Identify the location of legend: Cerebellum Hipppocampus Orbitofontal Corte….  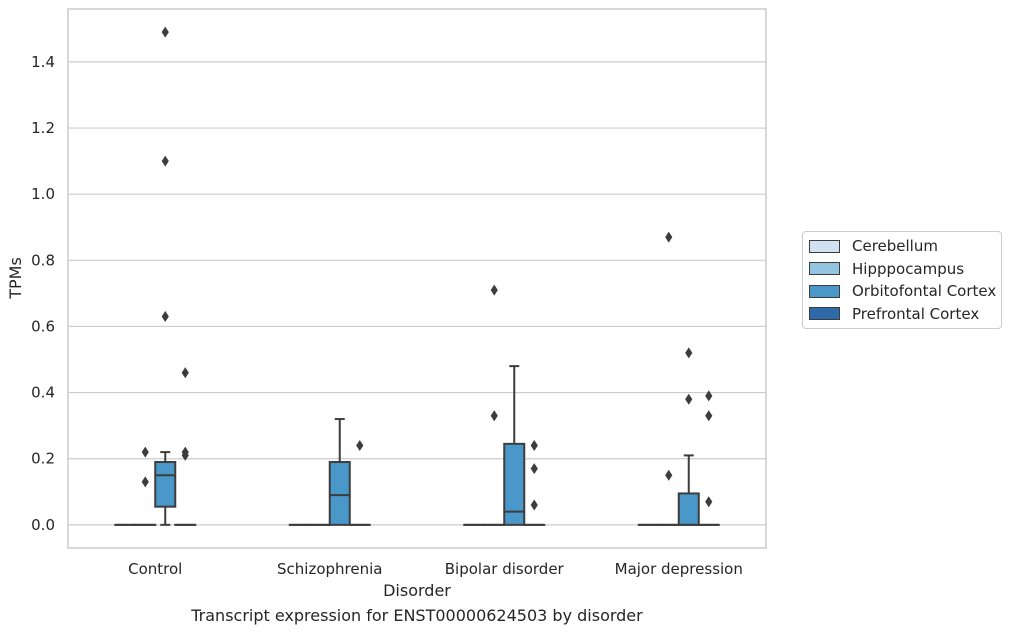
(902, 280).